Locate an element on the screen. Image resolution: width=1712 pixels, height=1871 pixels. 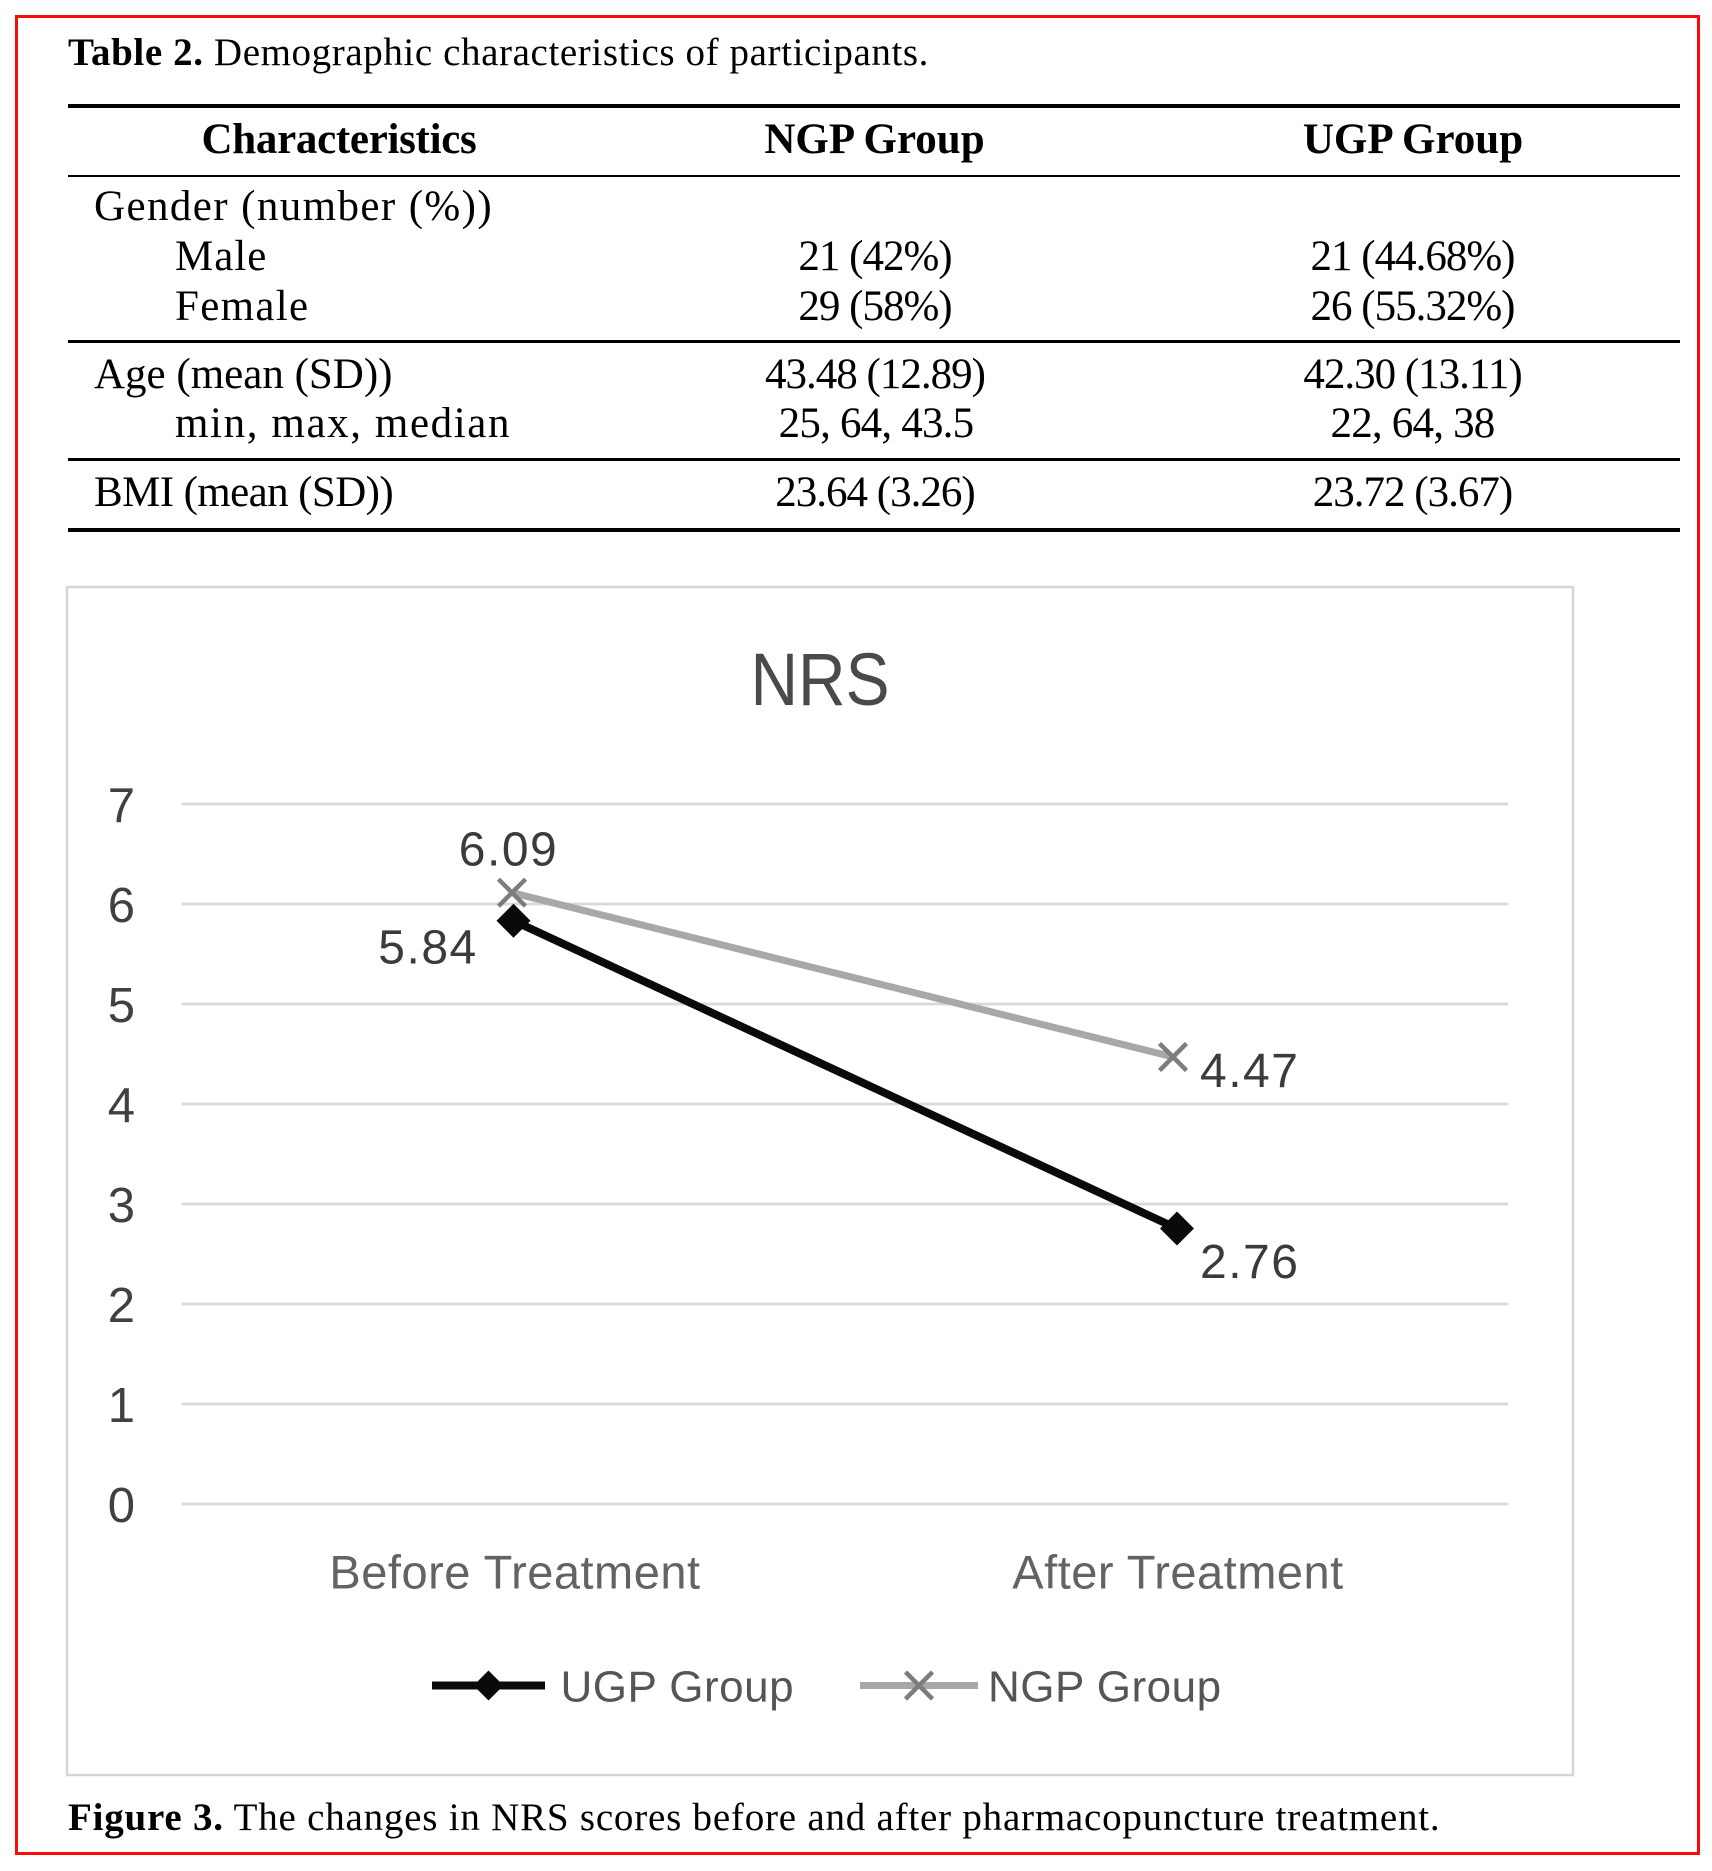
svg-text: NGP Group is located at coordinates (1105, 1687).